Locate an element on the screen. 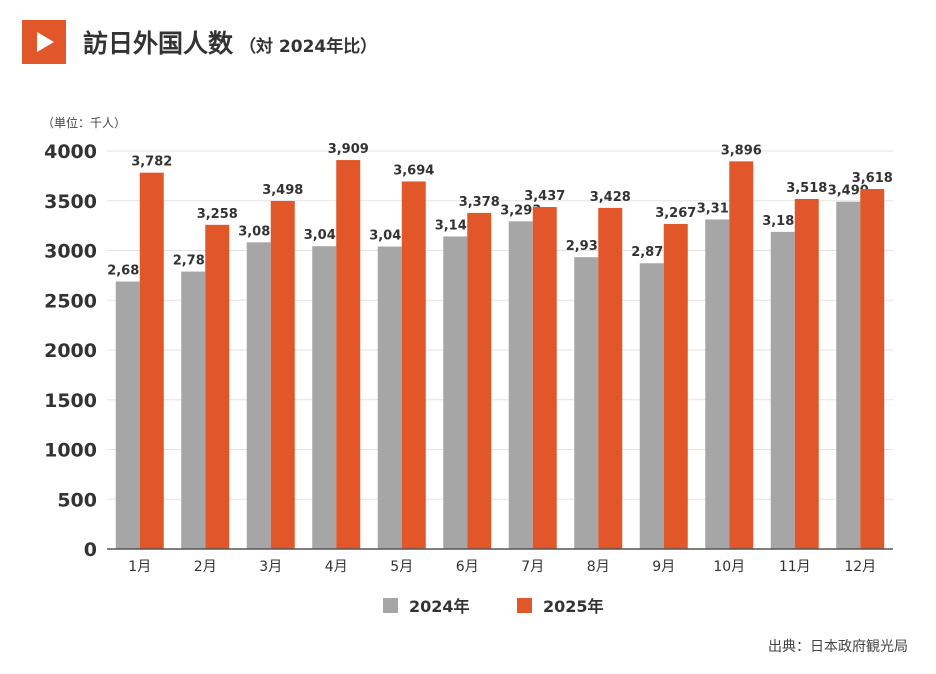 Image resolution: width=936 pixels, height=674 pixels. source-note: 出典：日本政府観光局 is located at coordinates (838, 647).